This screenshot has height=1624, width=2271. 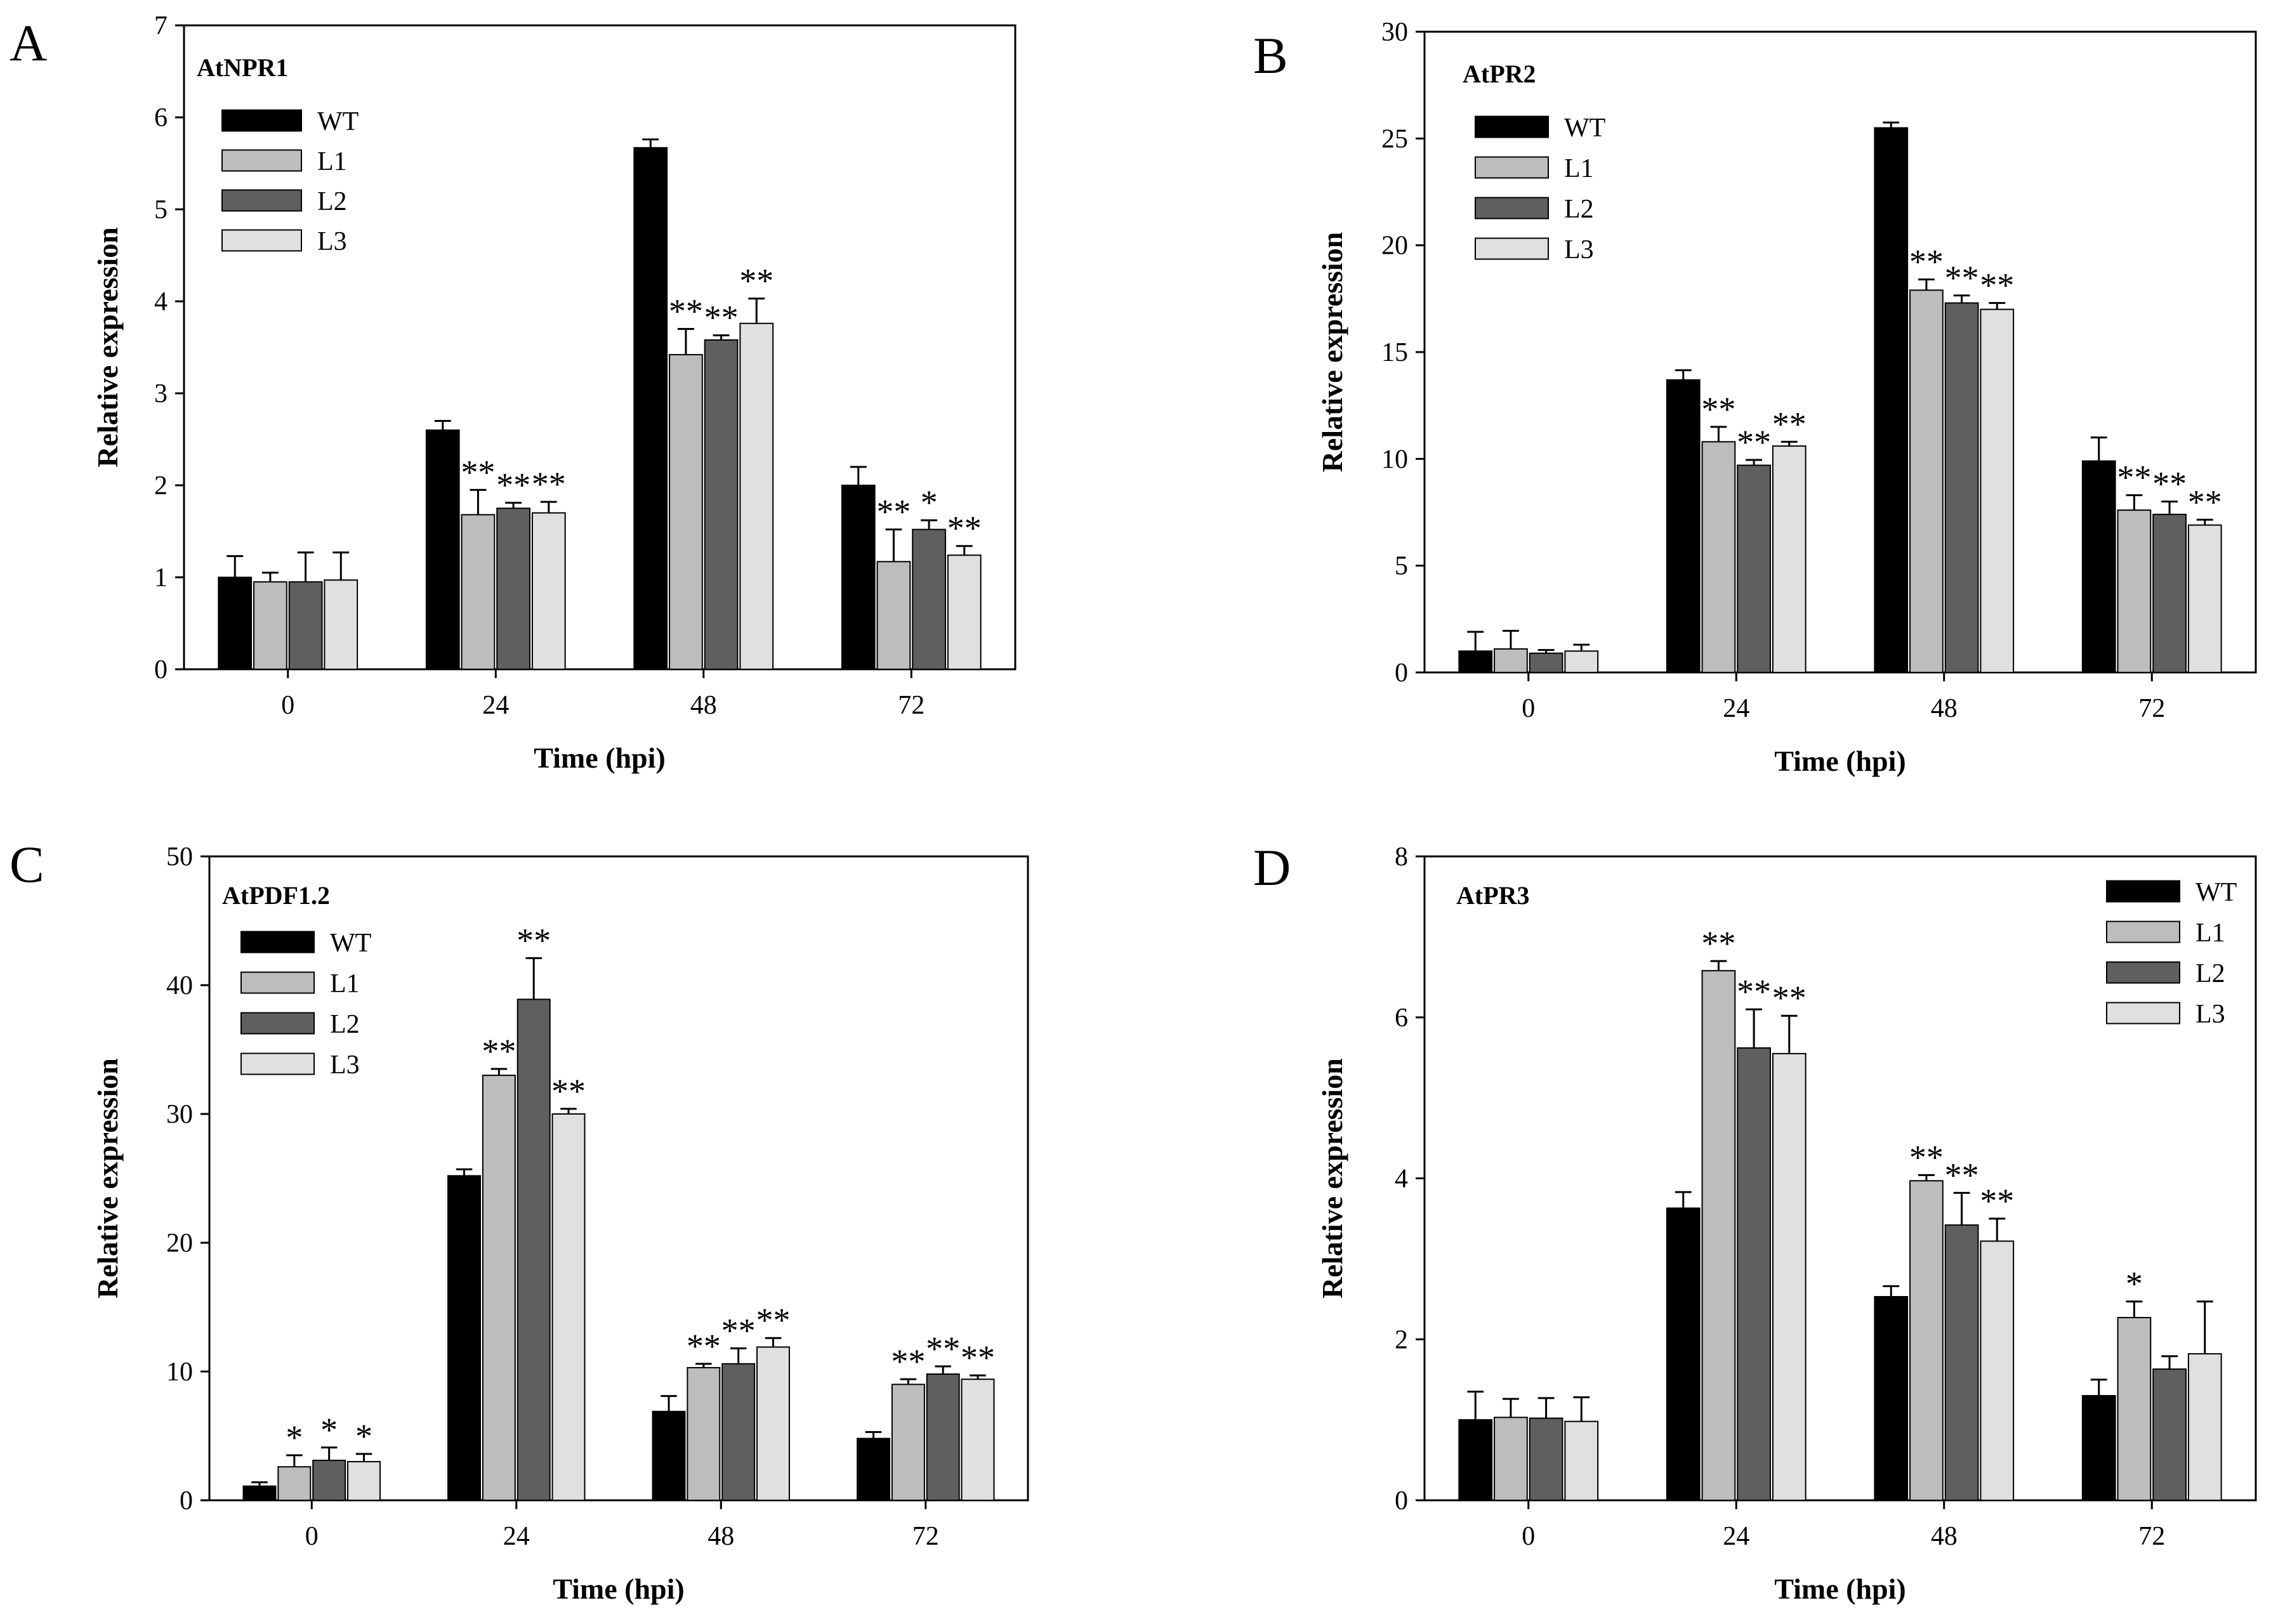 I want to click on y-tick-label: 3, so click(x=161, y=394).